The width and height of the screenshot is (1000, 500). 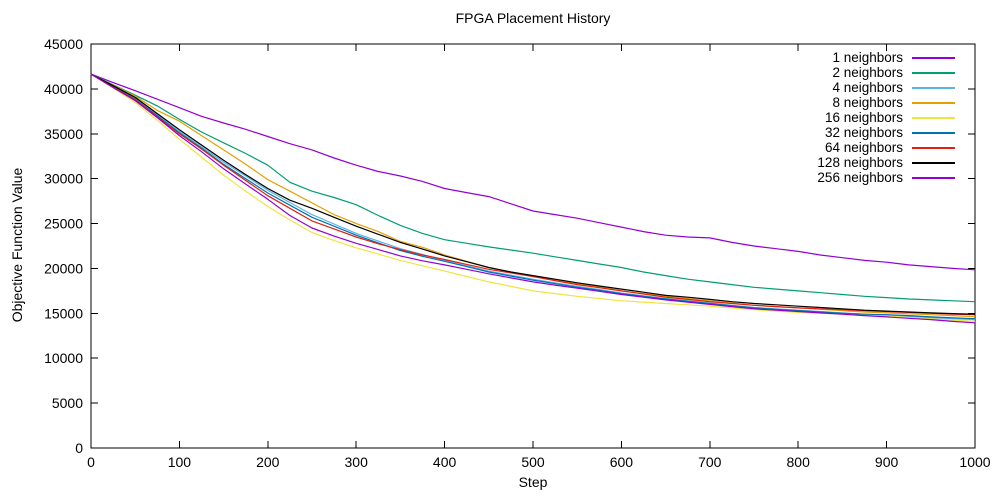 I want to click on legend-item: 2 neighbors, so click(x=886, y=72).